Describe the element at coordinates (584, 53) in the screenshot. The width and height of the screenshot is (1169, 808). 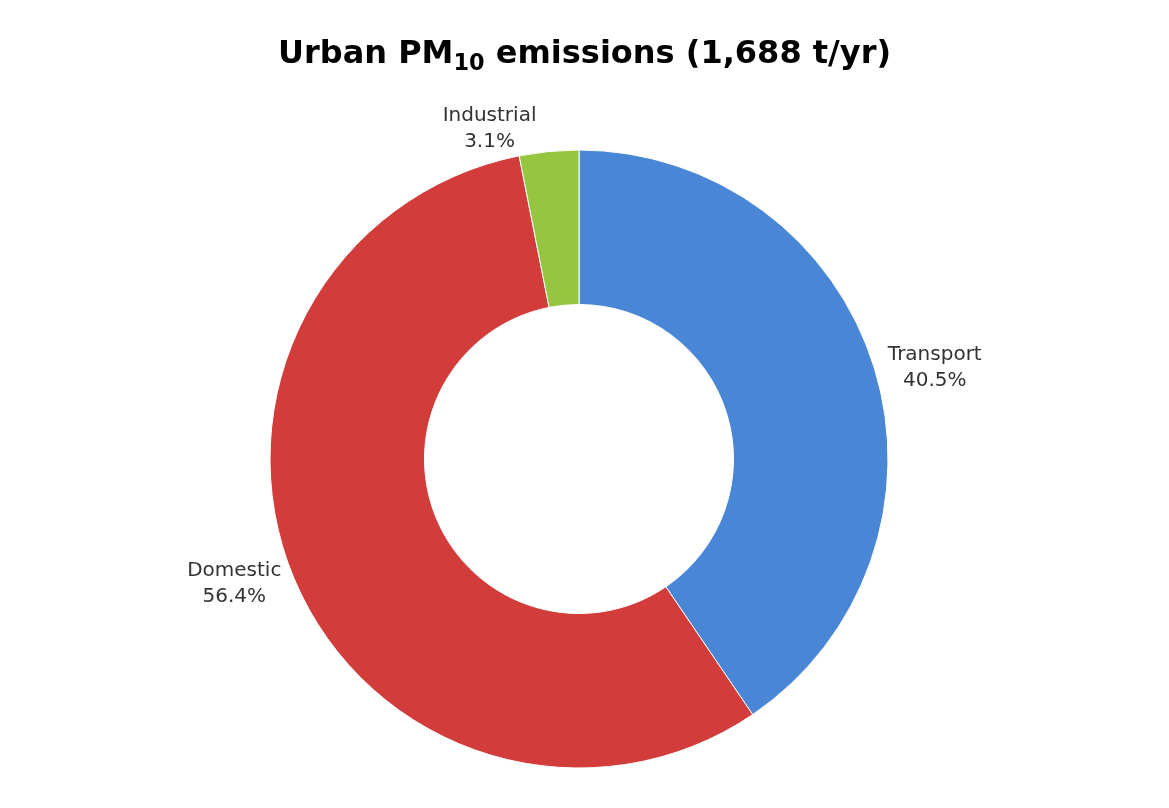
I see `chart-title: Urban PM$_{10}$ emissions (1,688 t/yr)` at that location.